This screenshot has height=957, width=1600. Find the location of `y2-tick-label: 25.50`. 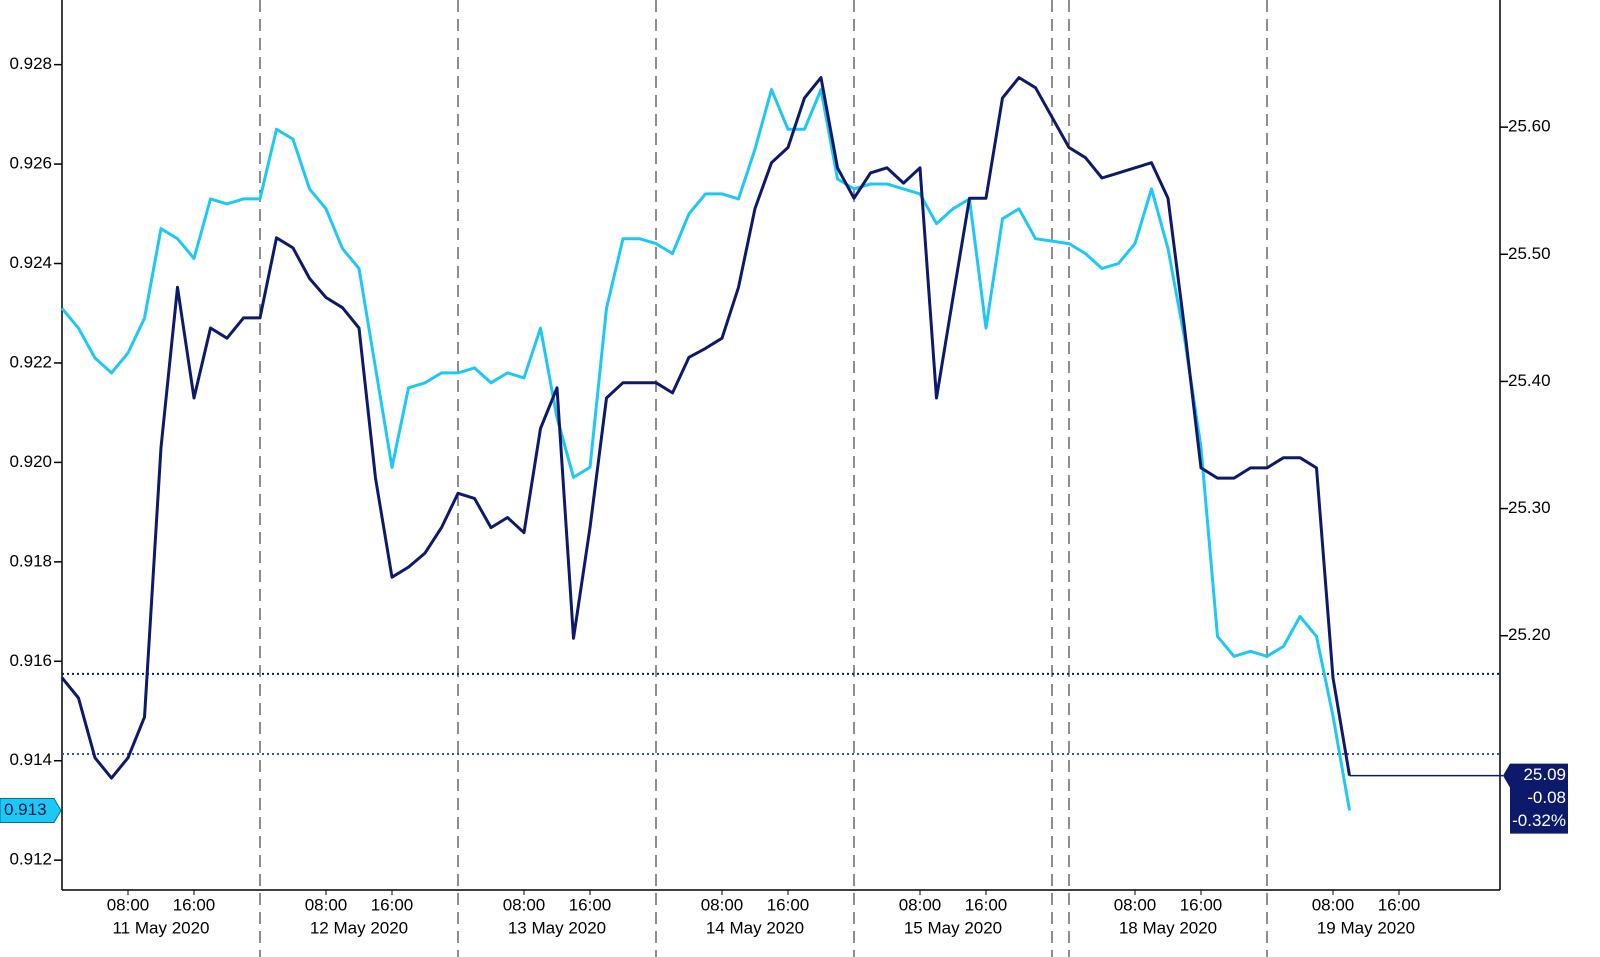

y2-tick-label: 25.50 is located at coordinates (1529, 253).